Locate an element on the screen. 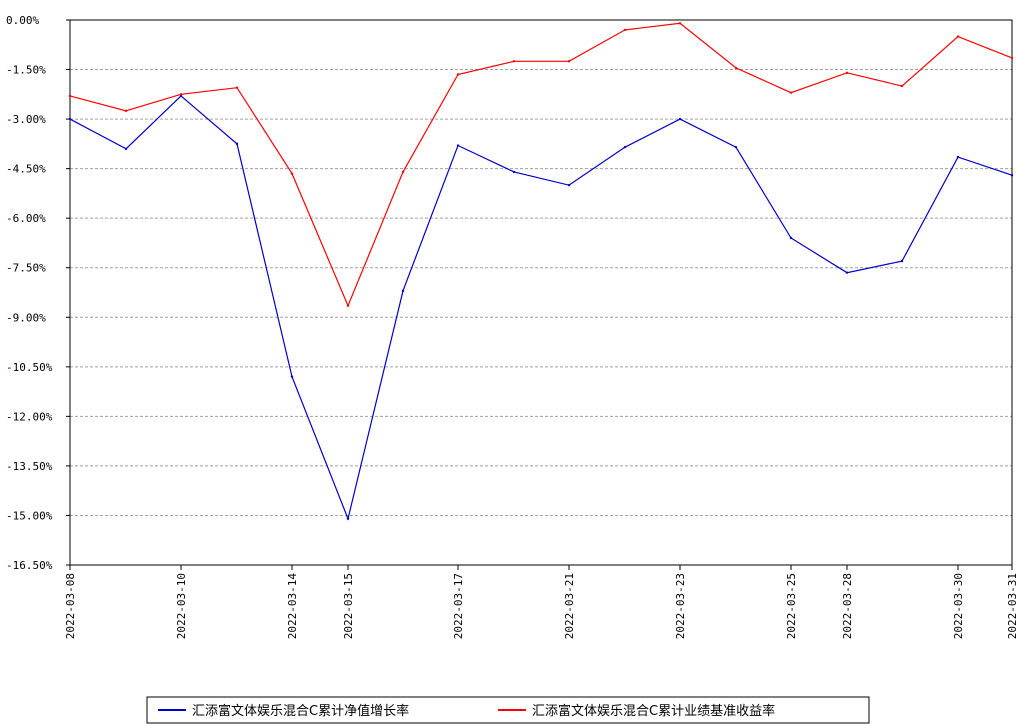 The width and height of the screenshot is (1017, 726). legend: 汇添富文体娱乐混合C累计净值增长率 汇添富文体娱乐混合C累计业绩基准收益率 is located at coordinates (508, 710).